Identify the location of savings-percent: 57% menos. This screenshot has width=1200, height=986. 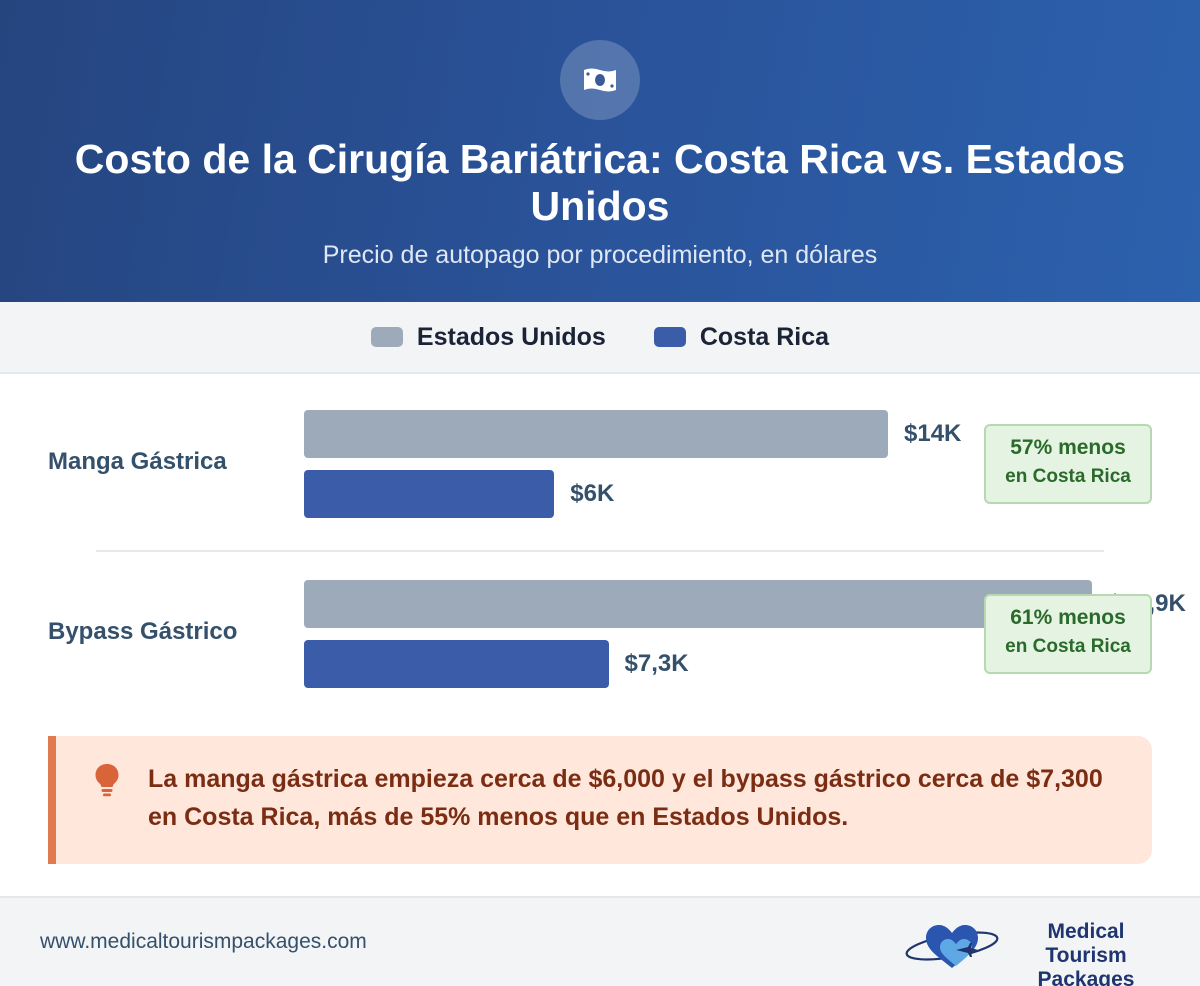
(1068, 447).